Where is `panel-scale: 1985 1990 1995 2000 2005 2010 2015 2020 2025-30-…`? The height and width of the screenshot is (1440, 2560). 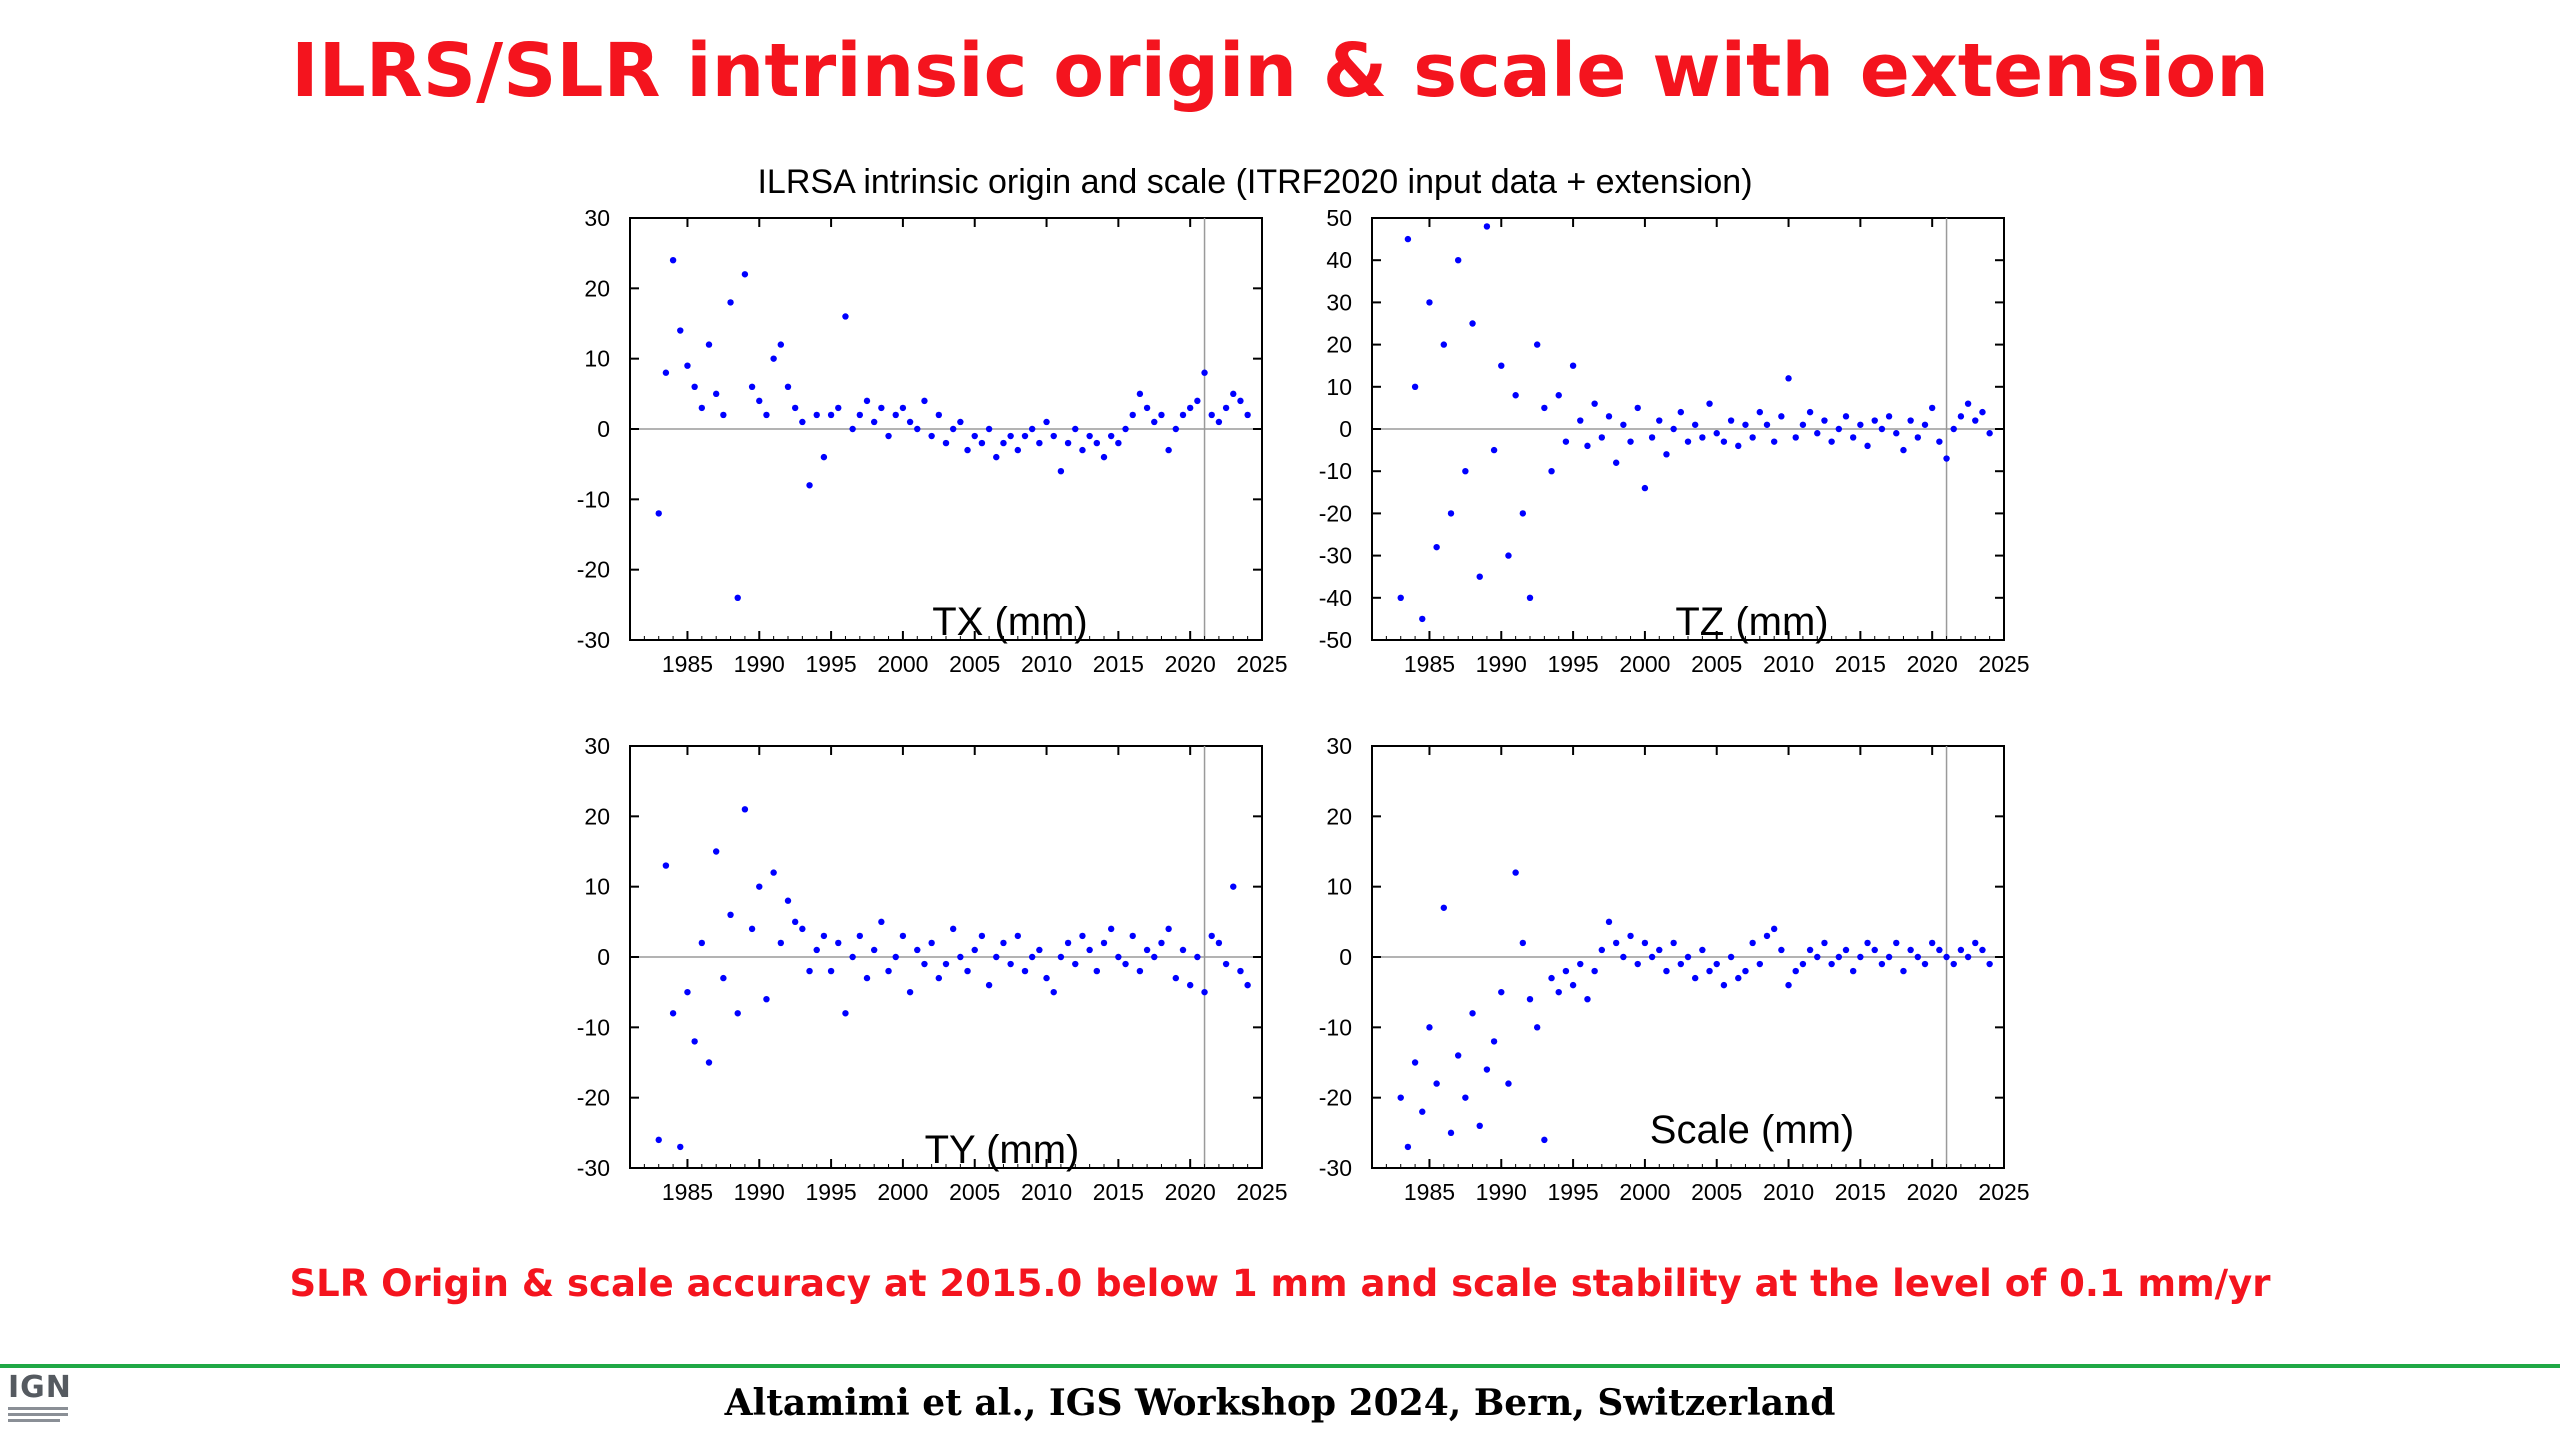
panel-scale: 1985 1990 1995 2000 2005 2010 2015 2020 2025-30-… is located at coordinates (1674, 969).